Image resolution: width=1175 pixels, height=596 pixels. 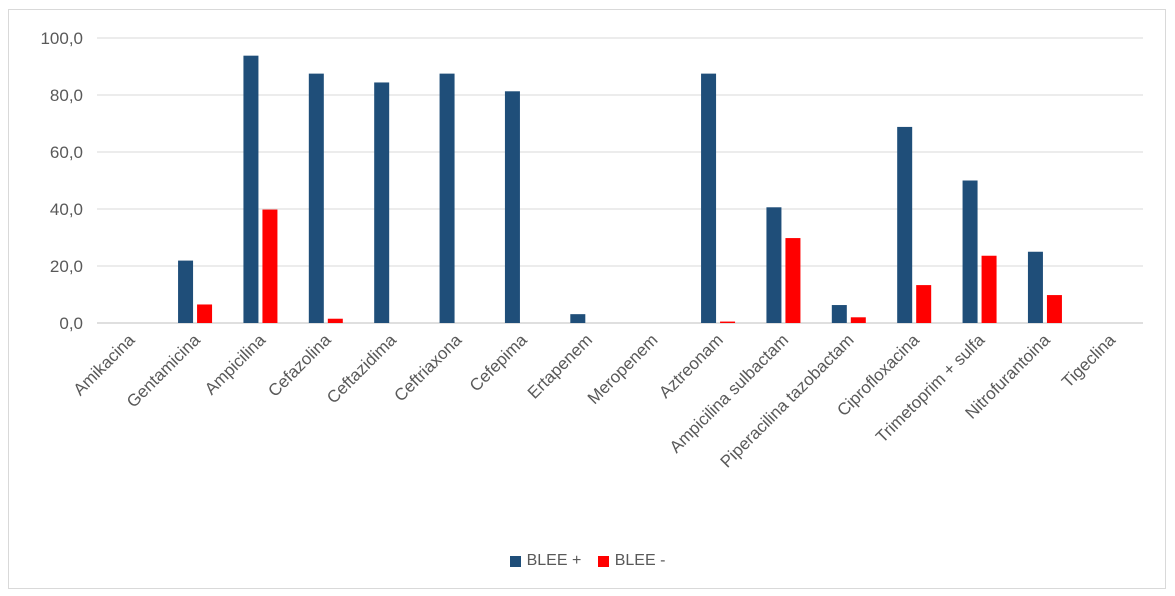 I want to click on legend-item-blee-positive: BLEE +, so click(x=545, y=561).